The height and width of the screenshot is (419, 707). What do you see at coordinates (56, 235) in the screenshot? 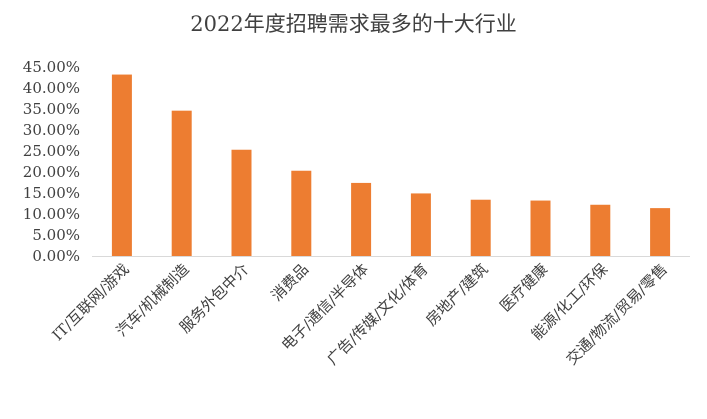
I see `y-tick-label: 5.00%` at bounding box center [56, 235].